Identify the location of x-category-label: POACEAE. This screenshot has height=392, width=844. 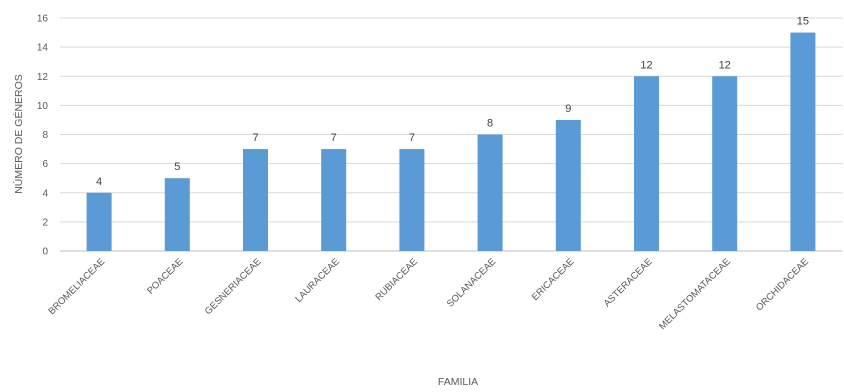
(165, 276).